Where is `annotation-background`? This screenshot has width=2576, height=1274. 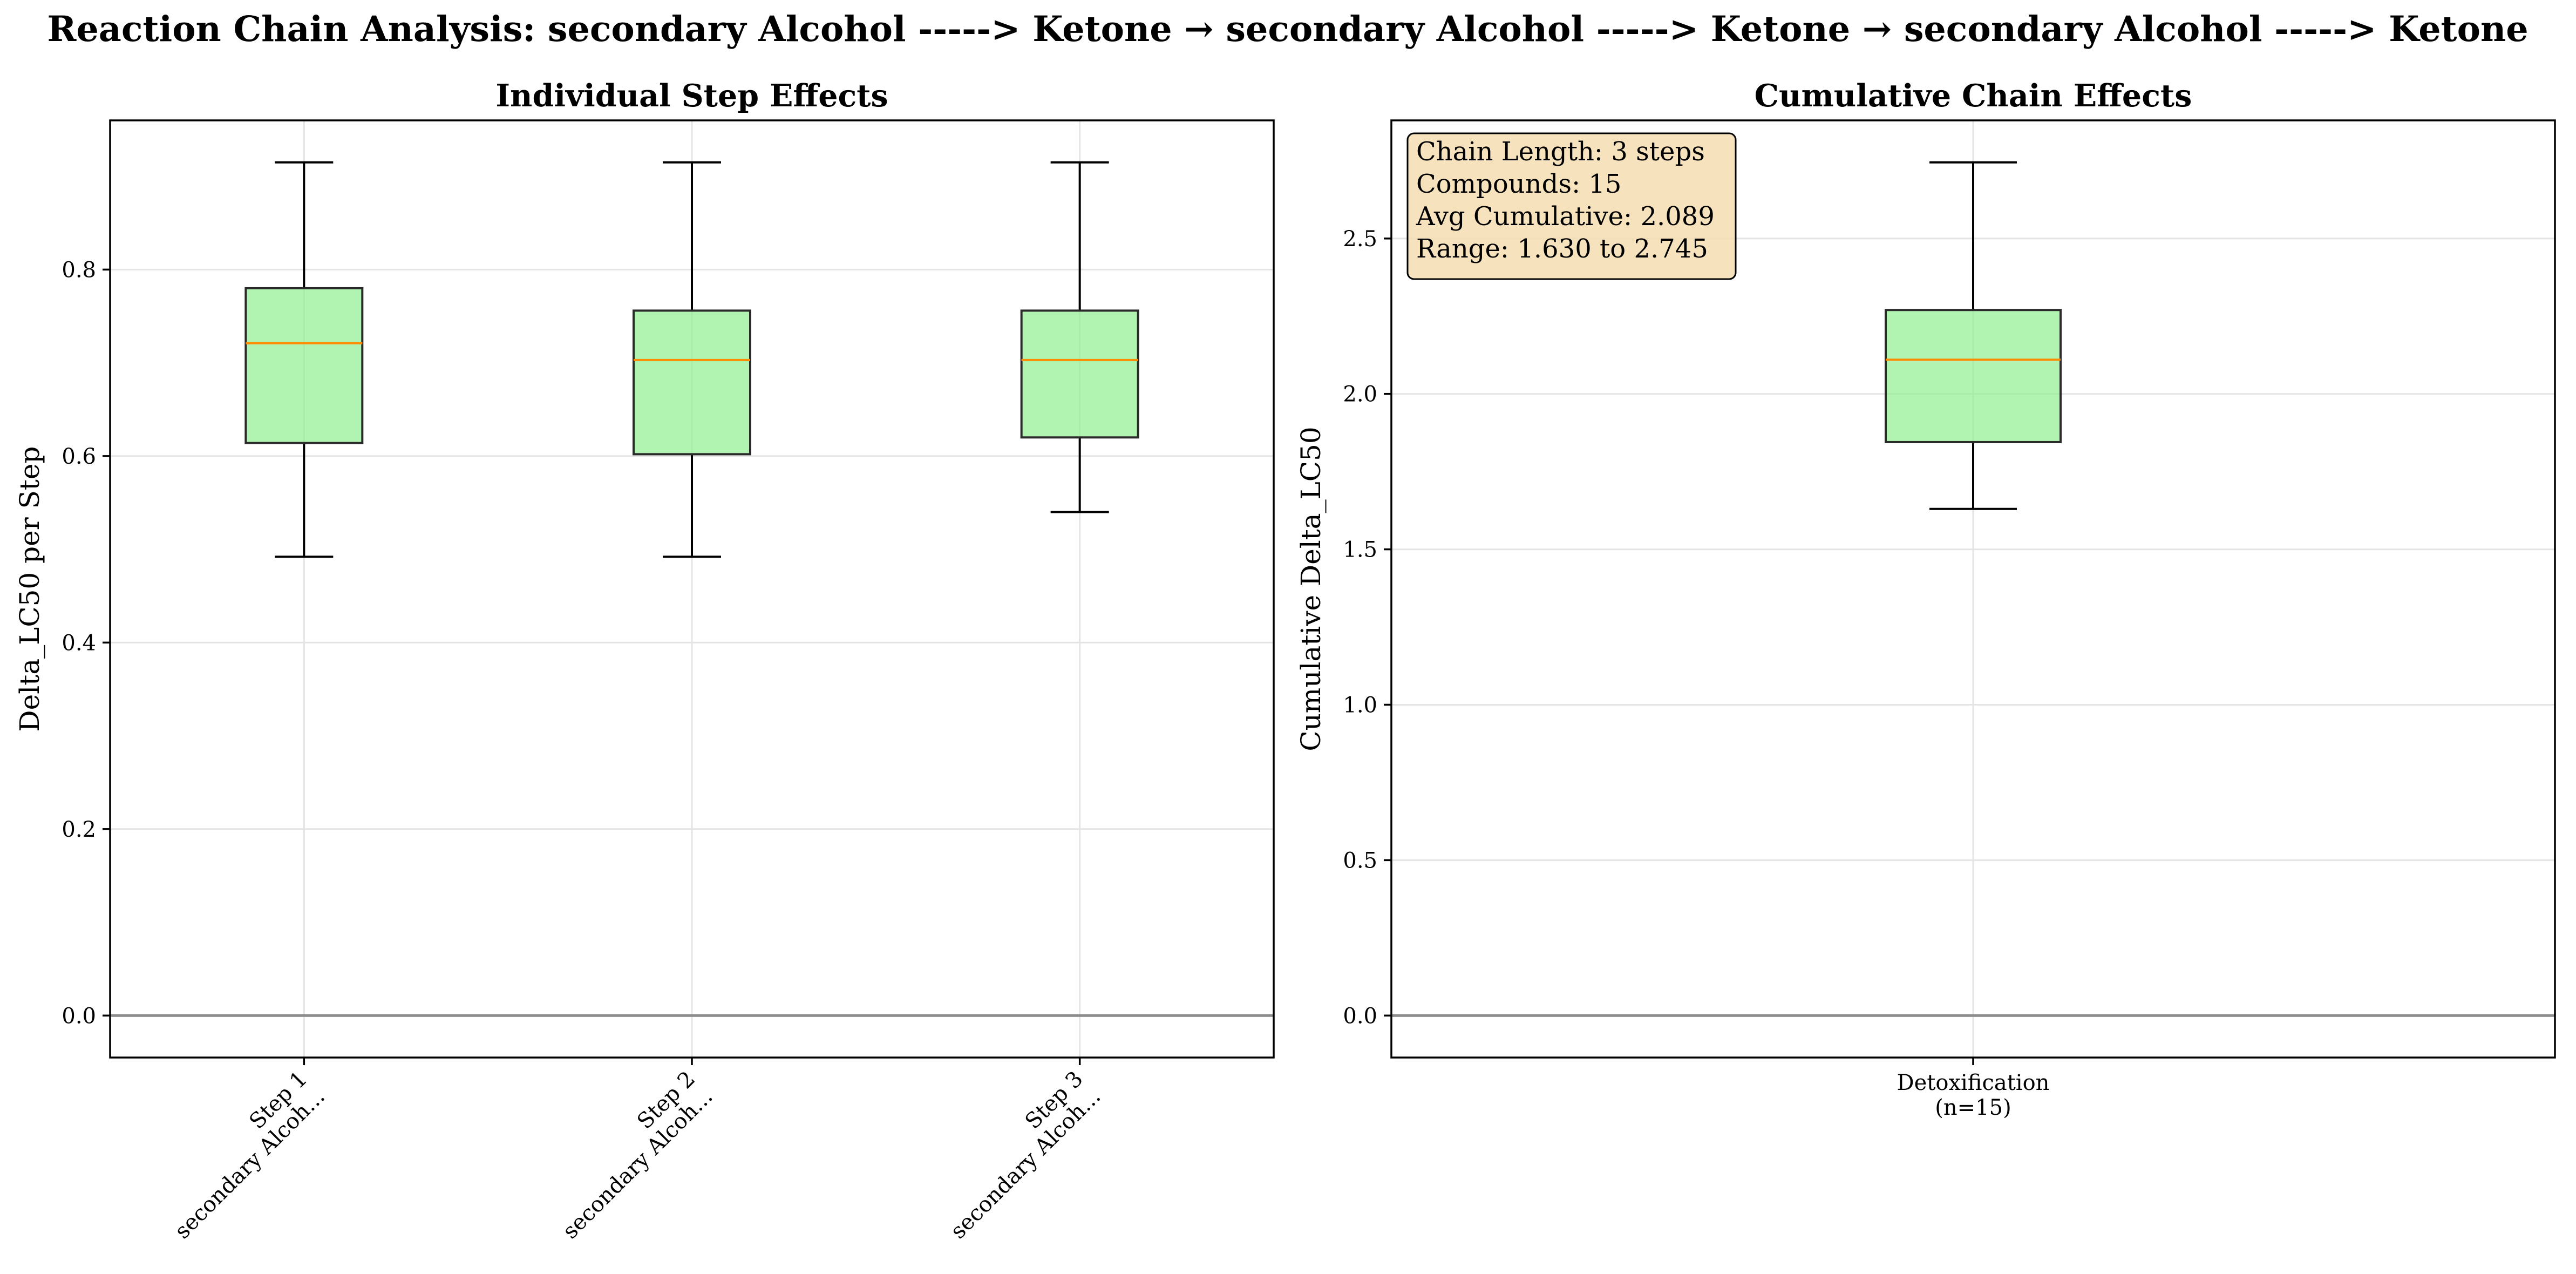 annotation-background is located at coordinates (1571, 206).